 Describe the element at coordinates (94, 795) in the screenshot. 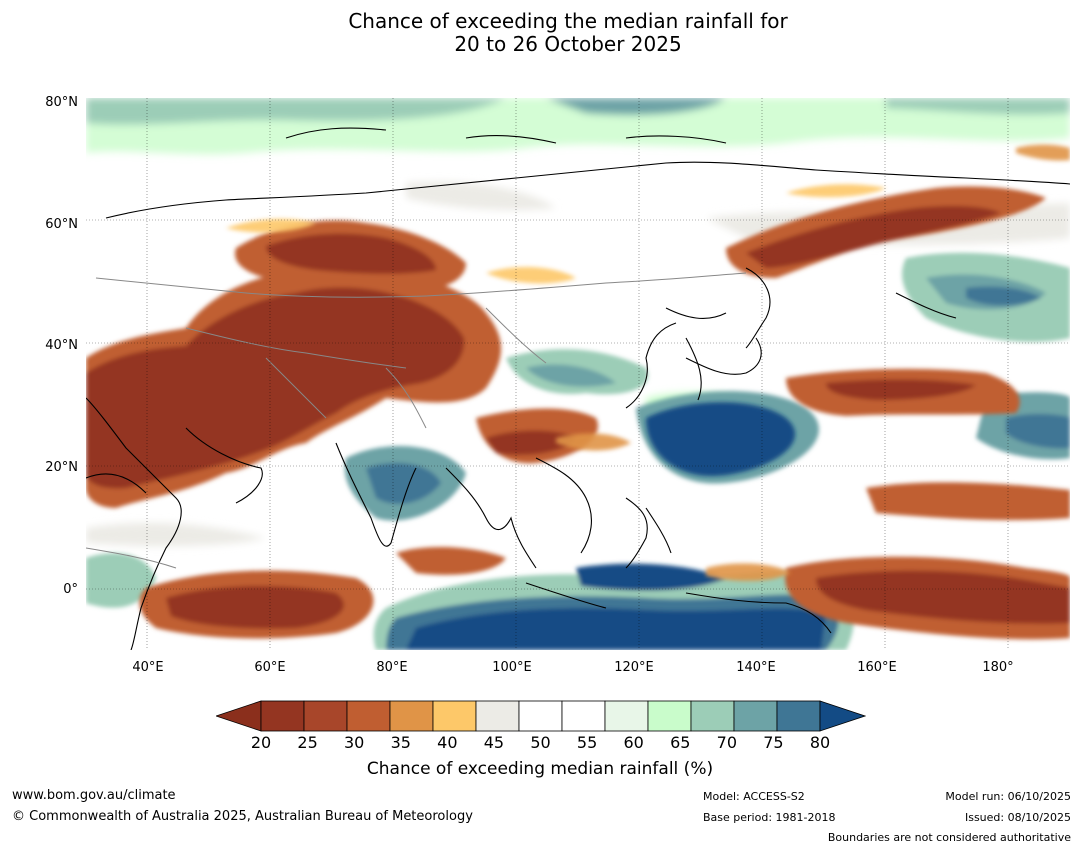

I see `website-url: www.bom.gov.au/climate` at that location.